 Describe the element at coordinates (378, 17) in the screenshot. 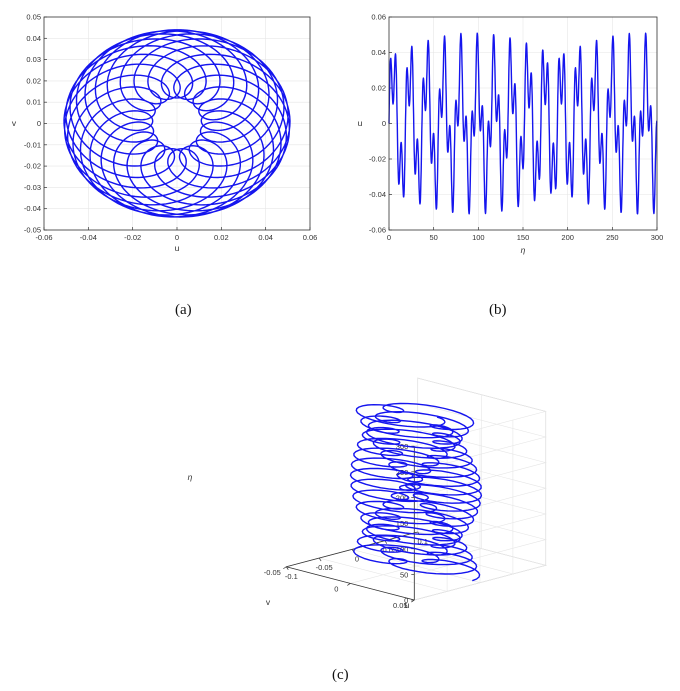

I see `y-tick-label: 0.06` at that location.